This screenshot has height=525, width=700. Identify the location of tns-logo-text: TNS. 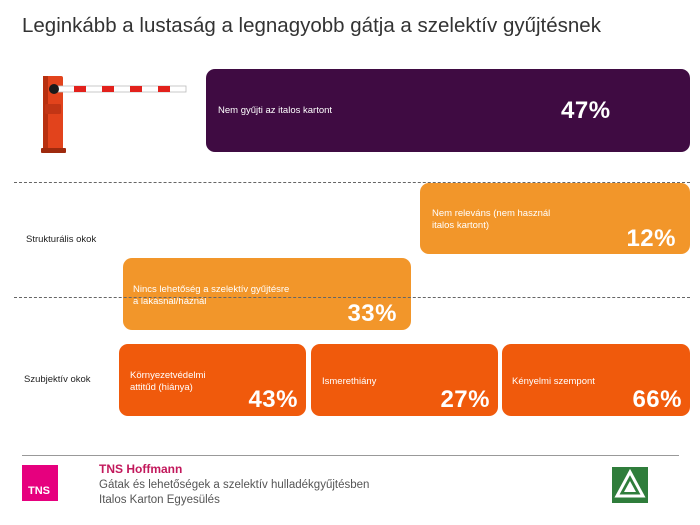
(39, 491).